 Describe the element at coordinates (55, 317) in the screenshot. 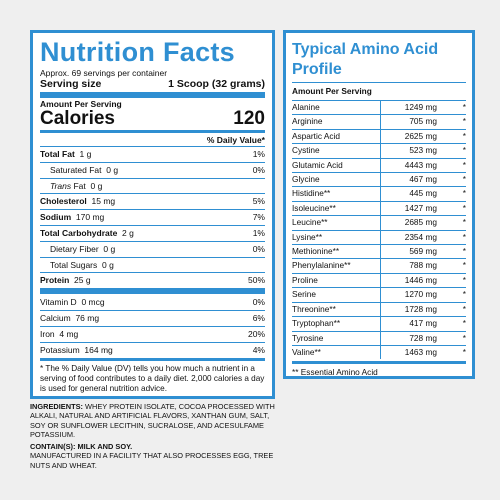

I see `mineral-name: Calcium` at that location.